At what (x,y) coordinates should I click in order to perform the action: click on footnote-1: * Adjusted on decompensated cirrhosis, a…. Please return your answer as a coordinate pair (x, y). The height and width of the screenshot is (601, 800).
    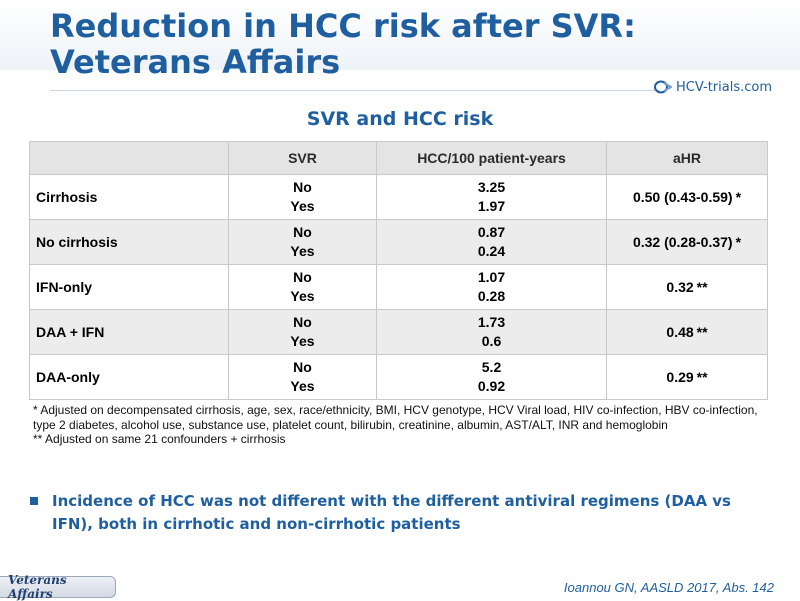
    Looking at the image, I should click on (395, 417).